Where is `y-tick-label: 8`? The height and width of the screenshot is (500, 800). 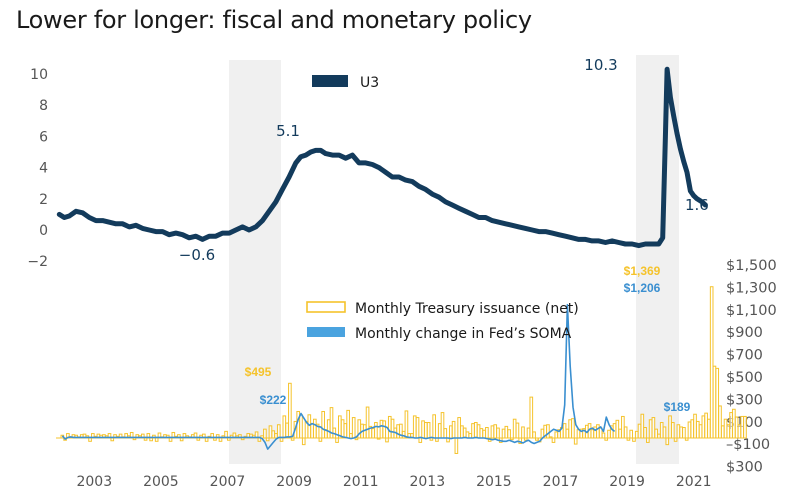
y-tick-label: 8 is located at coordinates (43, 106).